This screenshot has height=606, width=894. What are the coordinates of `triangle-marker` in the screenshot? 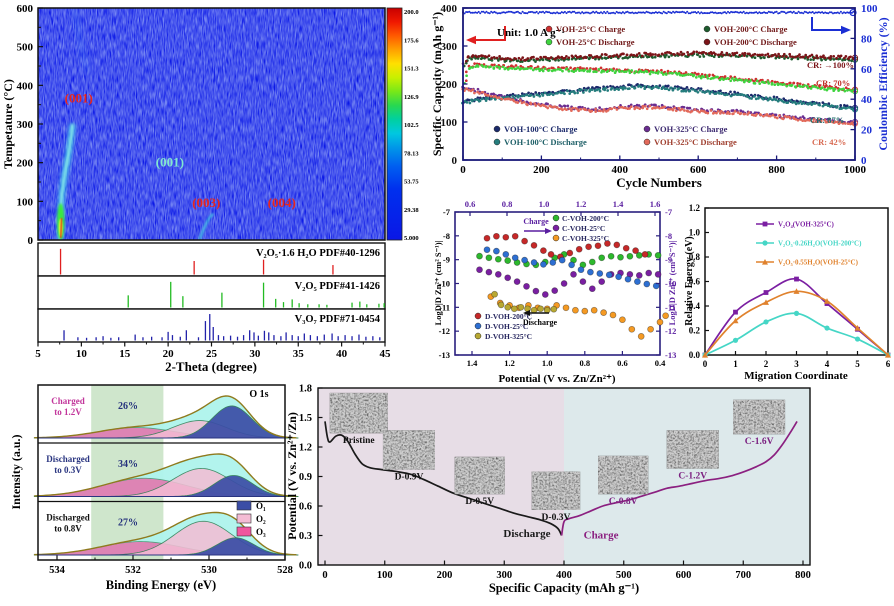 It's located at (857, 328).